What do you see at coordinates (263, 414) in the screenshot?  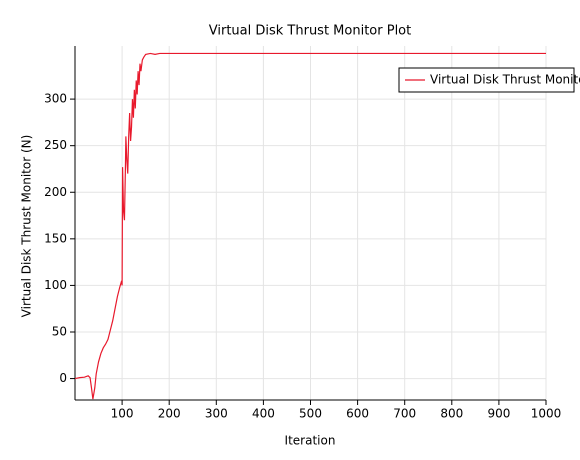 I see `x-tick-label: 400` at bounding box center [263, 414].